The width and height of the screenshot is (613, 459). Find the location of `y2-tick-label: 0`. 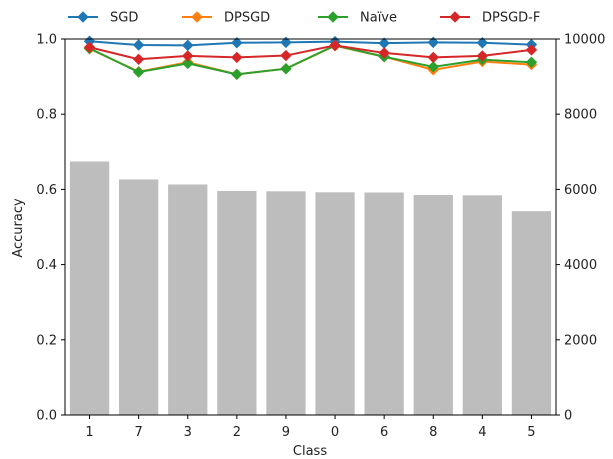

y2-tick-label: 0 is located at coordinates (568, 416).